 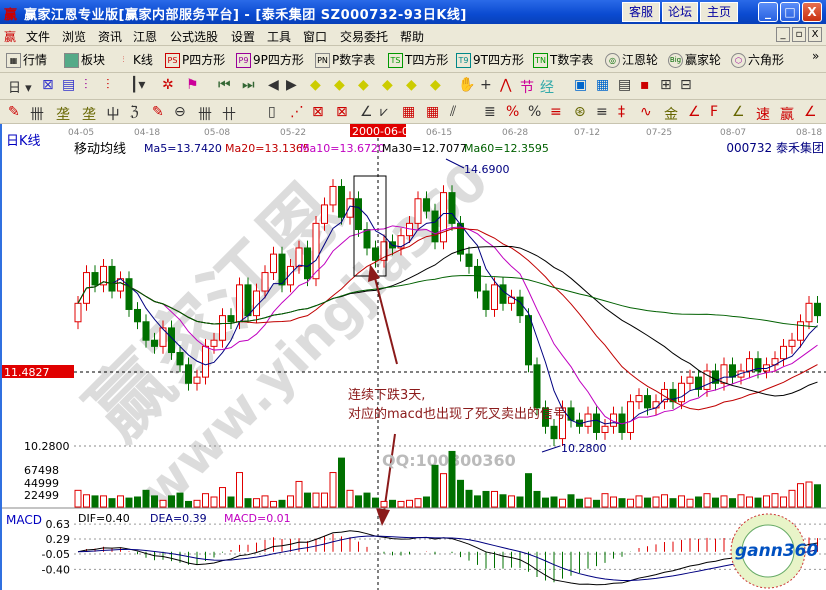 I want to click on menu-news: 资讯, so click(x=110, y=37).